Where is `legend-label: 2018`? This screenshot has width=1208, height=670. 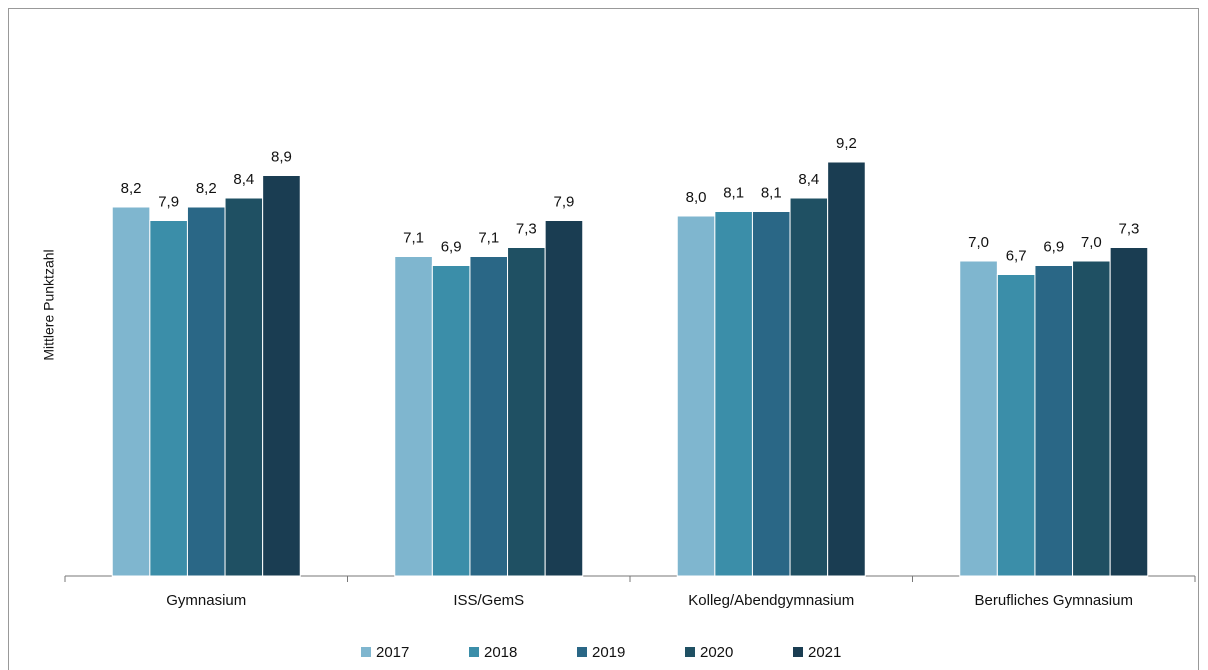 legend-label: 2018 is located at coordinates (500, 652).